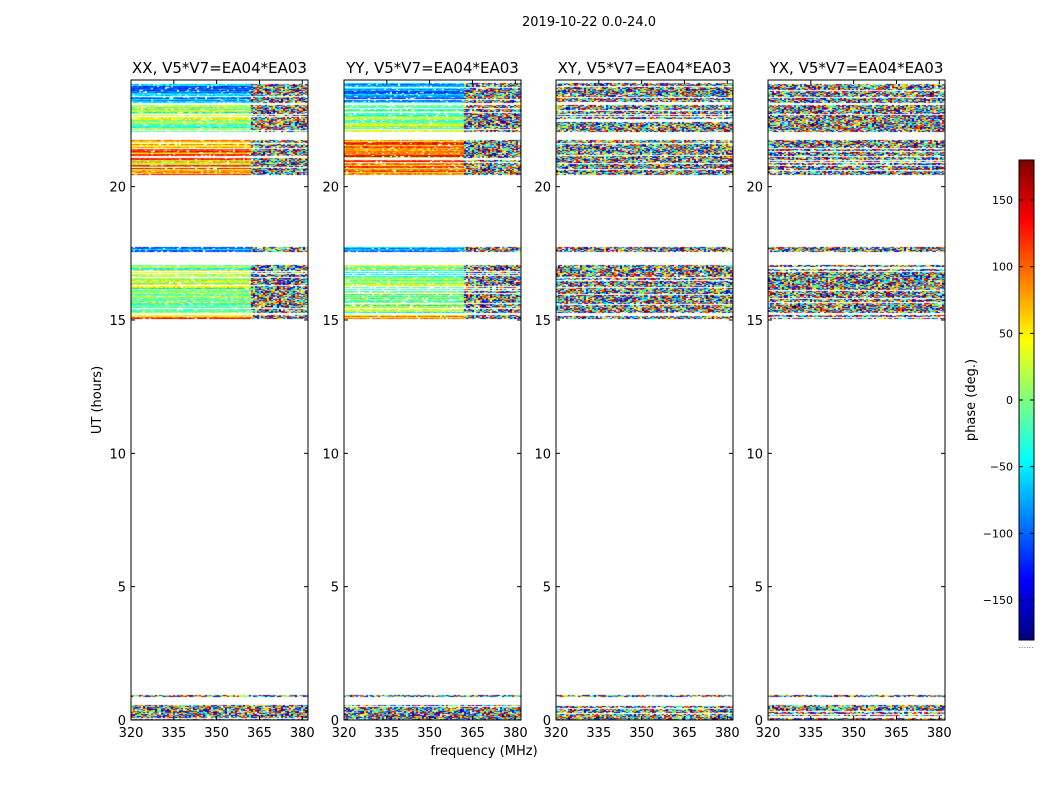  I want to click on colorbar-ticks: 150 100 50 0 −50 −100 −150, so click(1008, 400).